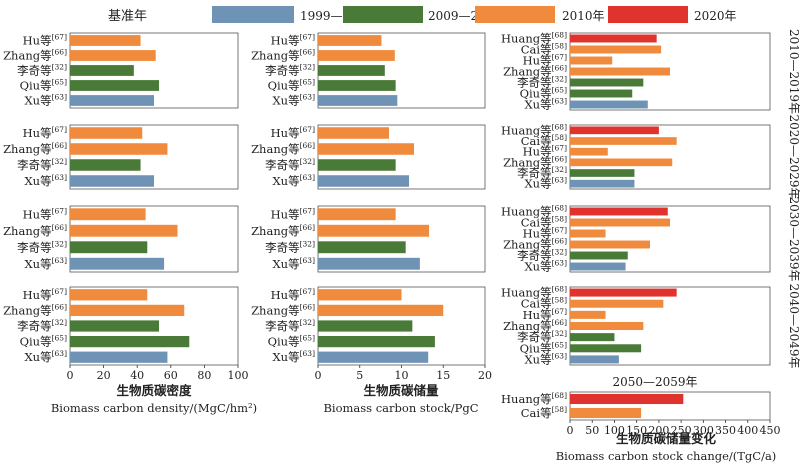 This screenshot has width=800, height=466. I want to click on x-axis-label-cn: 生物质碳储量, so click(401, 390).